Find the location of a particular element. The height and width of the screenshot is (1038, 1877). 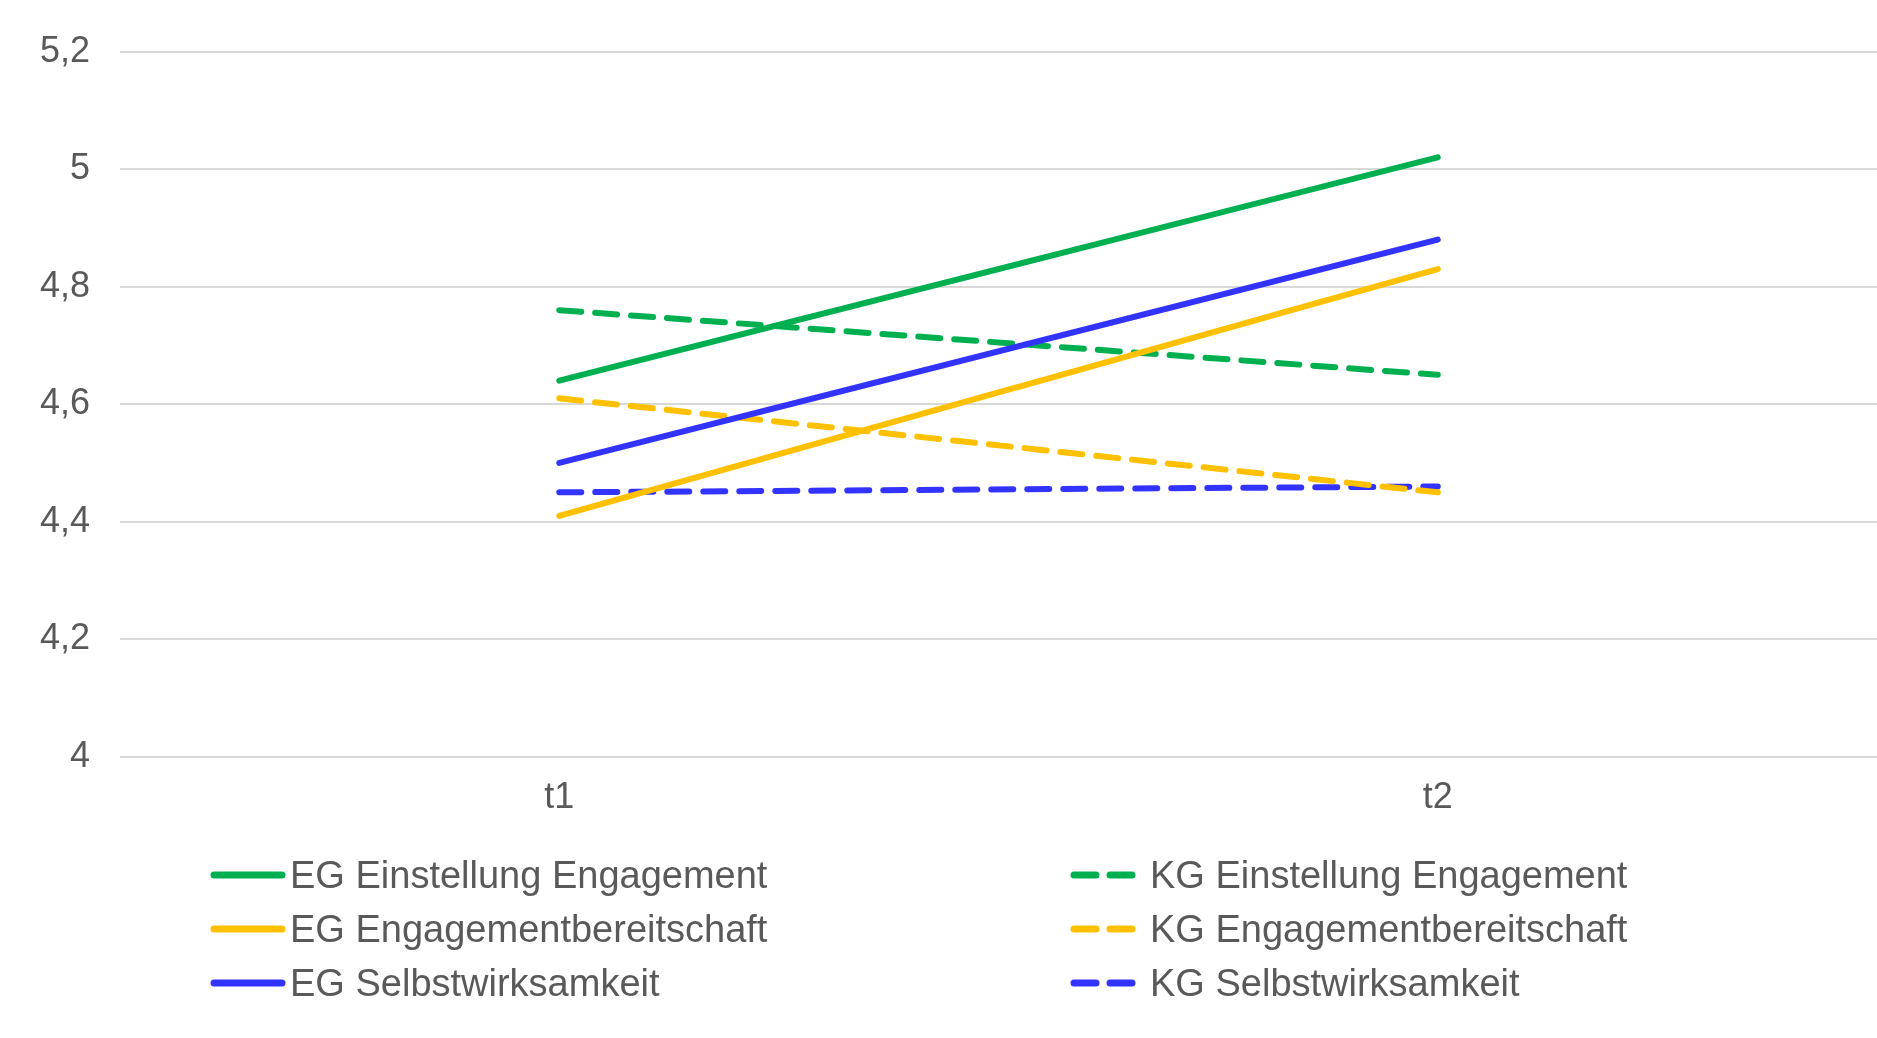

legend-label: EG Selbstwirksamkeit is located at coordinates (475, 983).